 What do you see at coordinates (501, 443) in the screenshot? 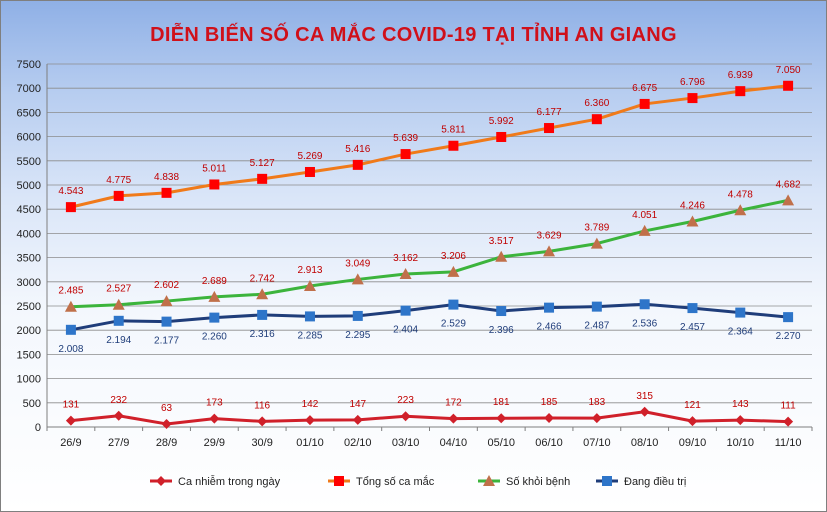
I see `x-tick-label: 05/10` at bounding box center [501, 443].